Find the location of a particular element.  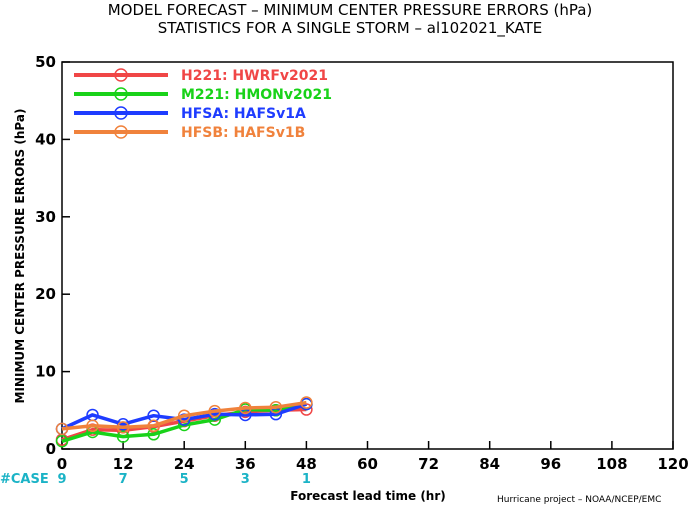

x-tick-label: 12 is located at coordinates (123, 464).